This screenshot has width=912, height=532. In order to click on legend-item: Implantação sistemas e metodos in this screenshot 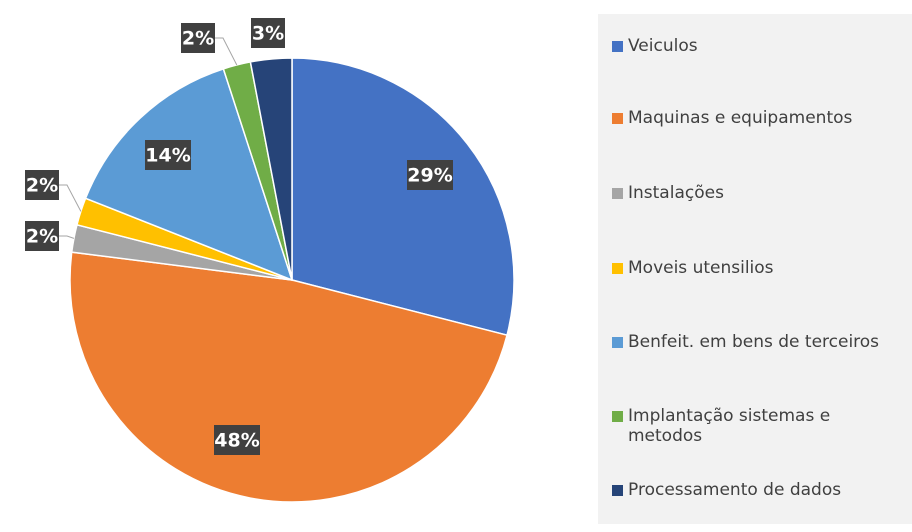, I will do `click(742, 426)`.